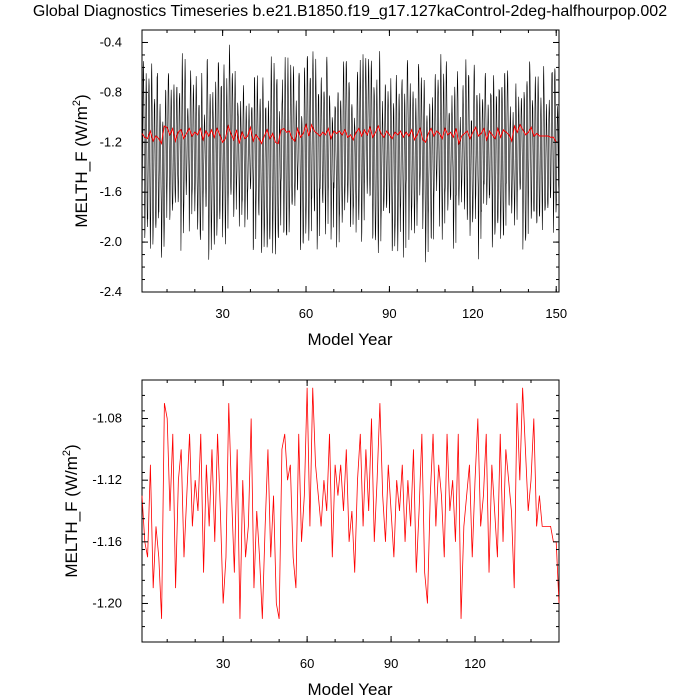  Describe the element at coordinates (111, 241) in the screenshot. I see `y-tick-label: -2.0` at that location.